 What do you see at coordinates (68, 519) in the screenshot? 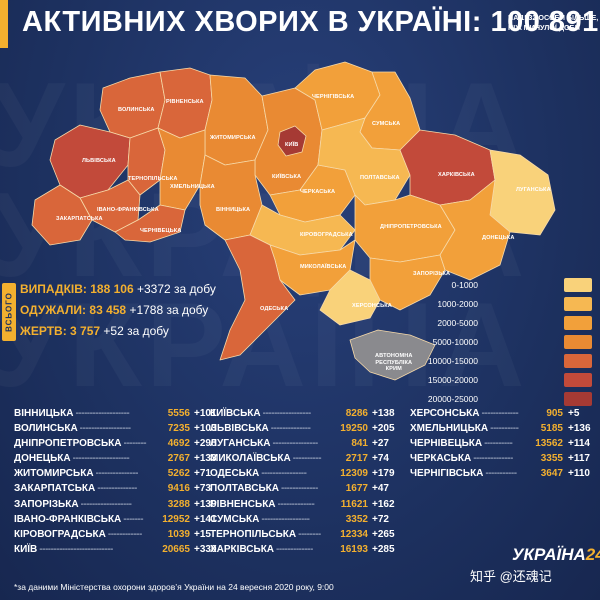
I see `region-name: ІВАНО-ФРАНКІВСЬКА` at bounding box center [68, 519].